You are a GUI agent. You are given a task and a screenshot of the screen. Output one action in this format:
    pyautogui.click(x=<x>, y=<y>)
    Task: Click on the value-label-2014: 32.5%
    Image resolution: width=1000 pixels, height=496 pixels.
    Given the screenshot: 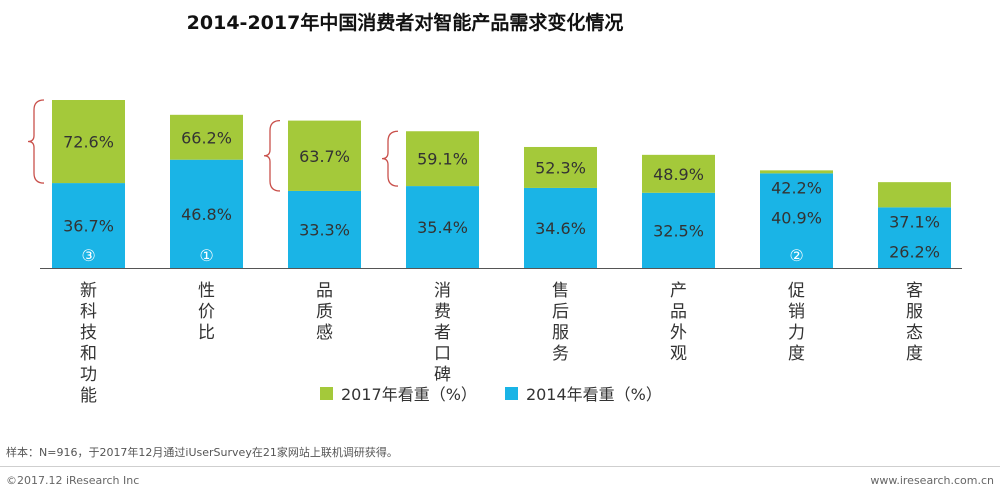 What is the action you would take?
    pyautogui.click(x=678, y=230)
    